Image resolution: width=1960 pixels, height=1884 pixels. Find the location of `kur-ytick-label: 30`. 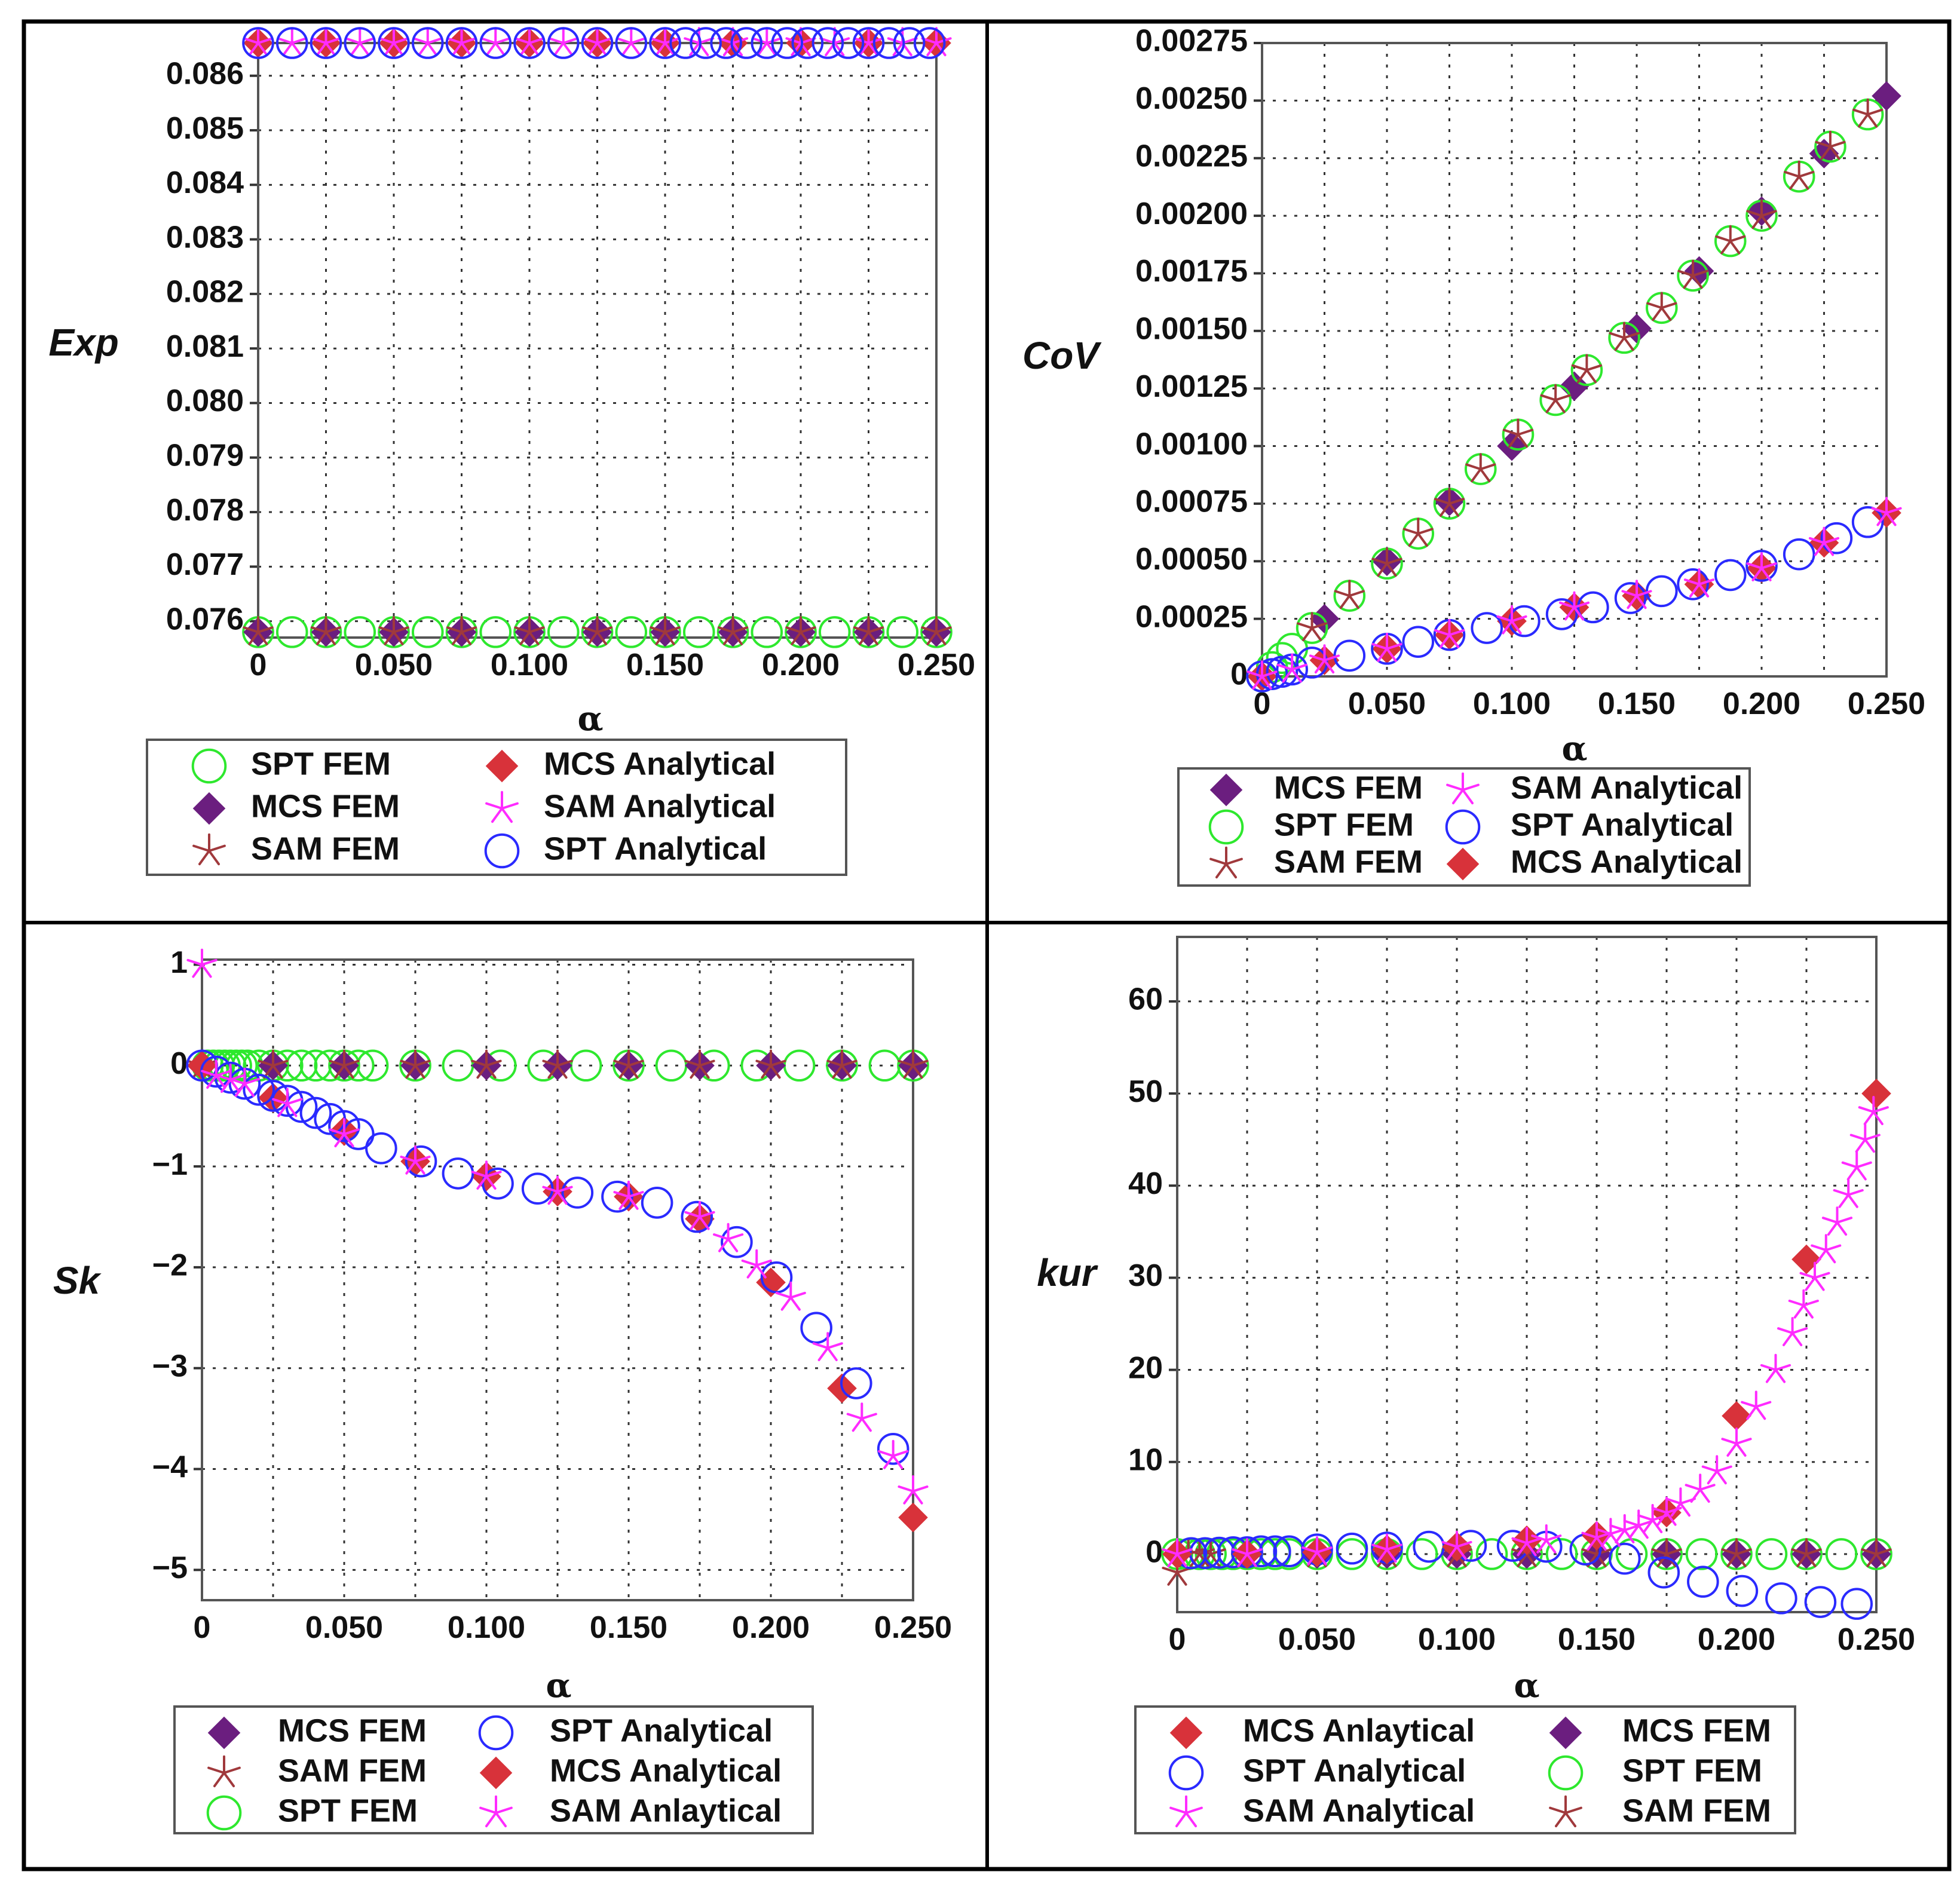

kur-ytick-label: 30 is located at coordinates (1145, 1275).